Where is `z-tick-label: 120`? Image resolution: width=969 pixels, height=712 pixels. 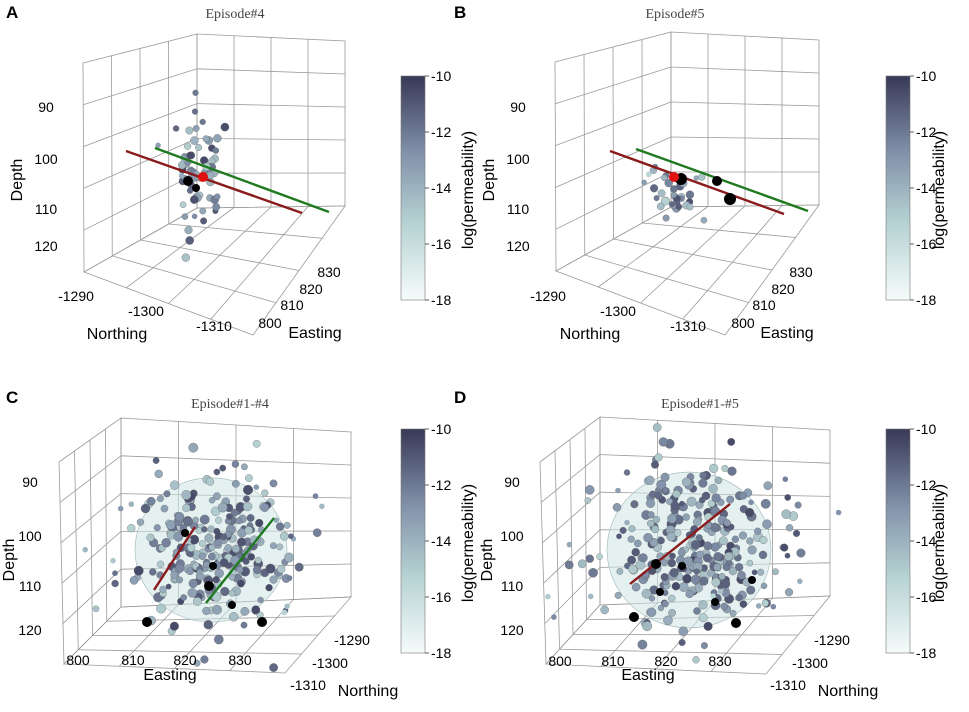
z-tick-label: 120 is located at coordinates (512, 630).